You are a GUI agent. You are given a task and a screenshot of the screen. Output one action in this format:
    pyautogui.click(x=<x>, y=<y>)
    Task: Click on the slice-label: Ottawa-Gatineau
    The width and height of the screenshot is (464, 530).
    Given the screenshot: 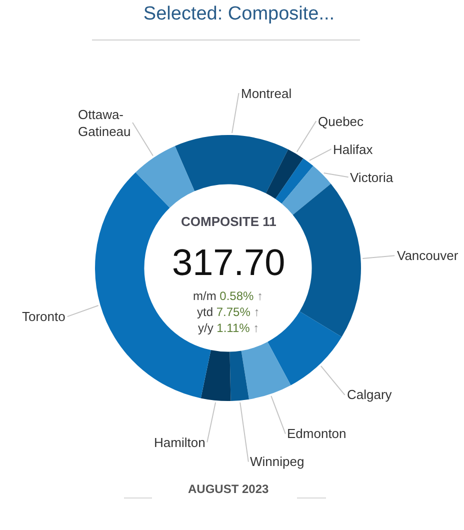 What is the action you would take?
    pyautogui.click(x=104, y=123)
    